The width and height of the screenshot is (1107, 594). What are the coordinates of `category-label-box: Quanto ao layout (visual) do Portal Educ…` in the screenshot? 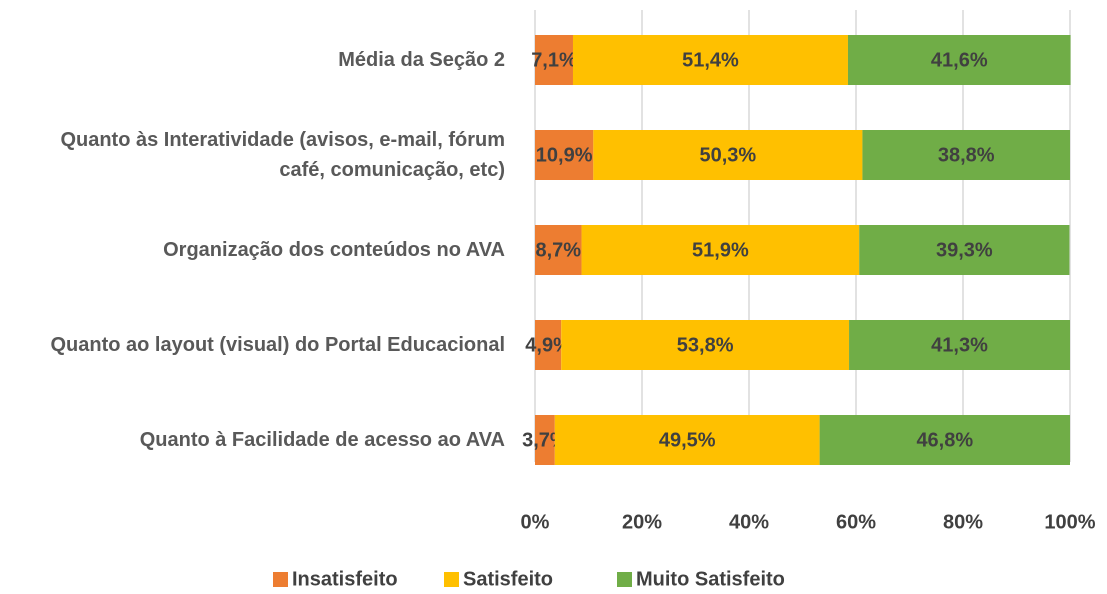 It's located at (252, 345).